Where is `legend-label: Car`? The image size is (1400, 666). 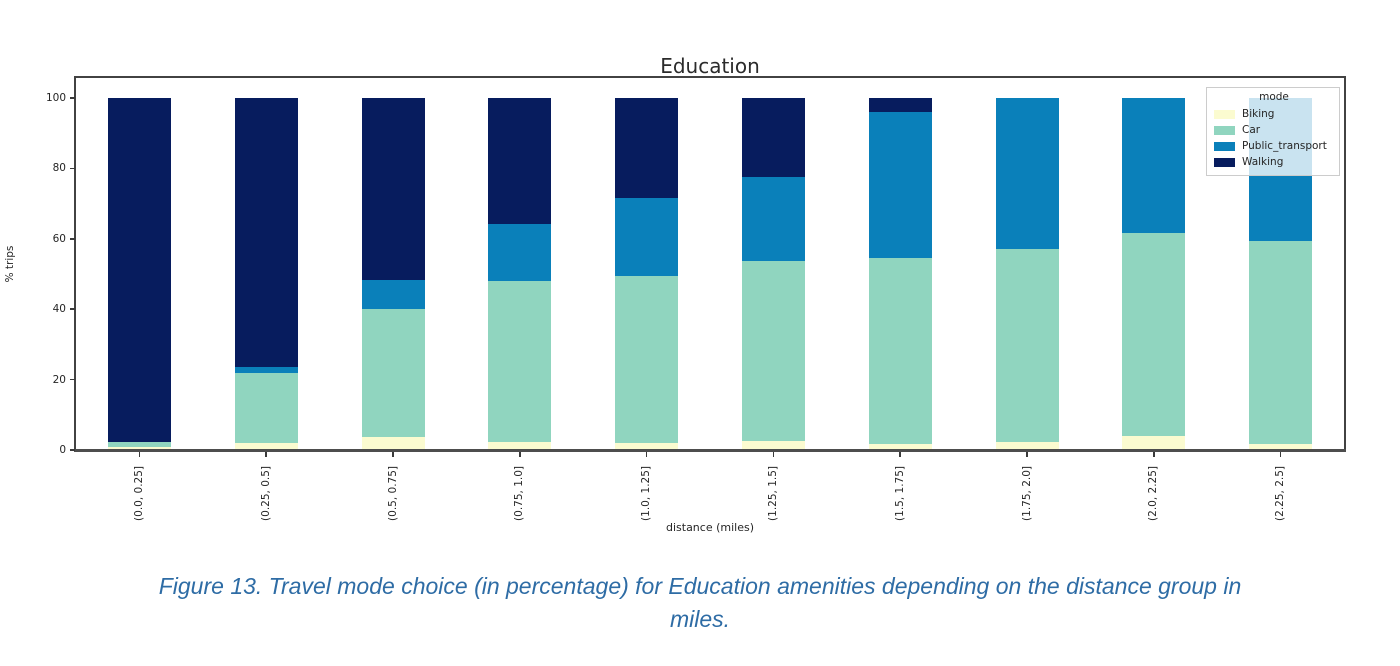 legend-label: Car is located at coordinates (1251, 130).